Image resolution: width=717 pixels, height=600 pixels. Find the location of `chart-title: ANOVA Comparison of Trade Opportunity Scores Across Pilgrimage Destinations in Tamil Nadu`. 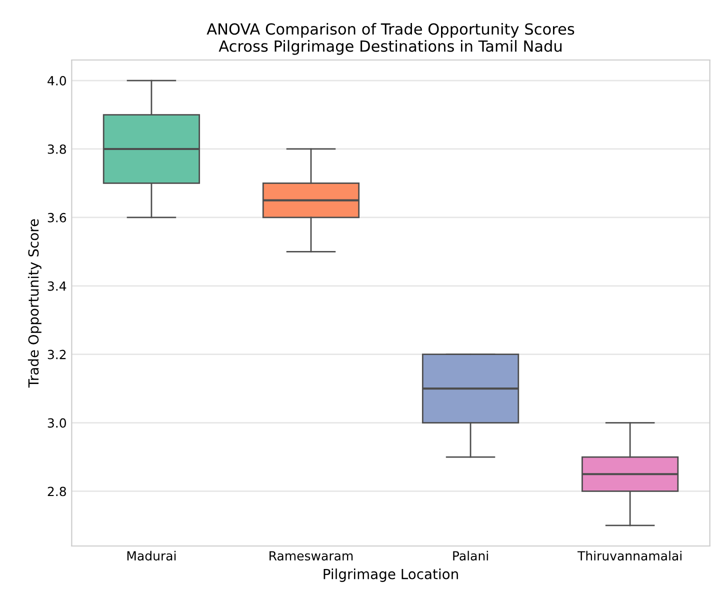

chart-title: ANOVA Comparison of Trade Opportunity Scores Across Pilgrimage Destinations in Tamil Nadu is located at coordinates (390, 38).